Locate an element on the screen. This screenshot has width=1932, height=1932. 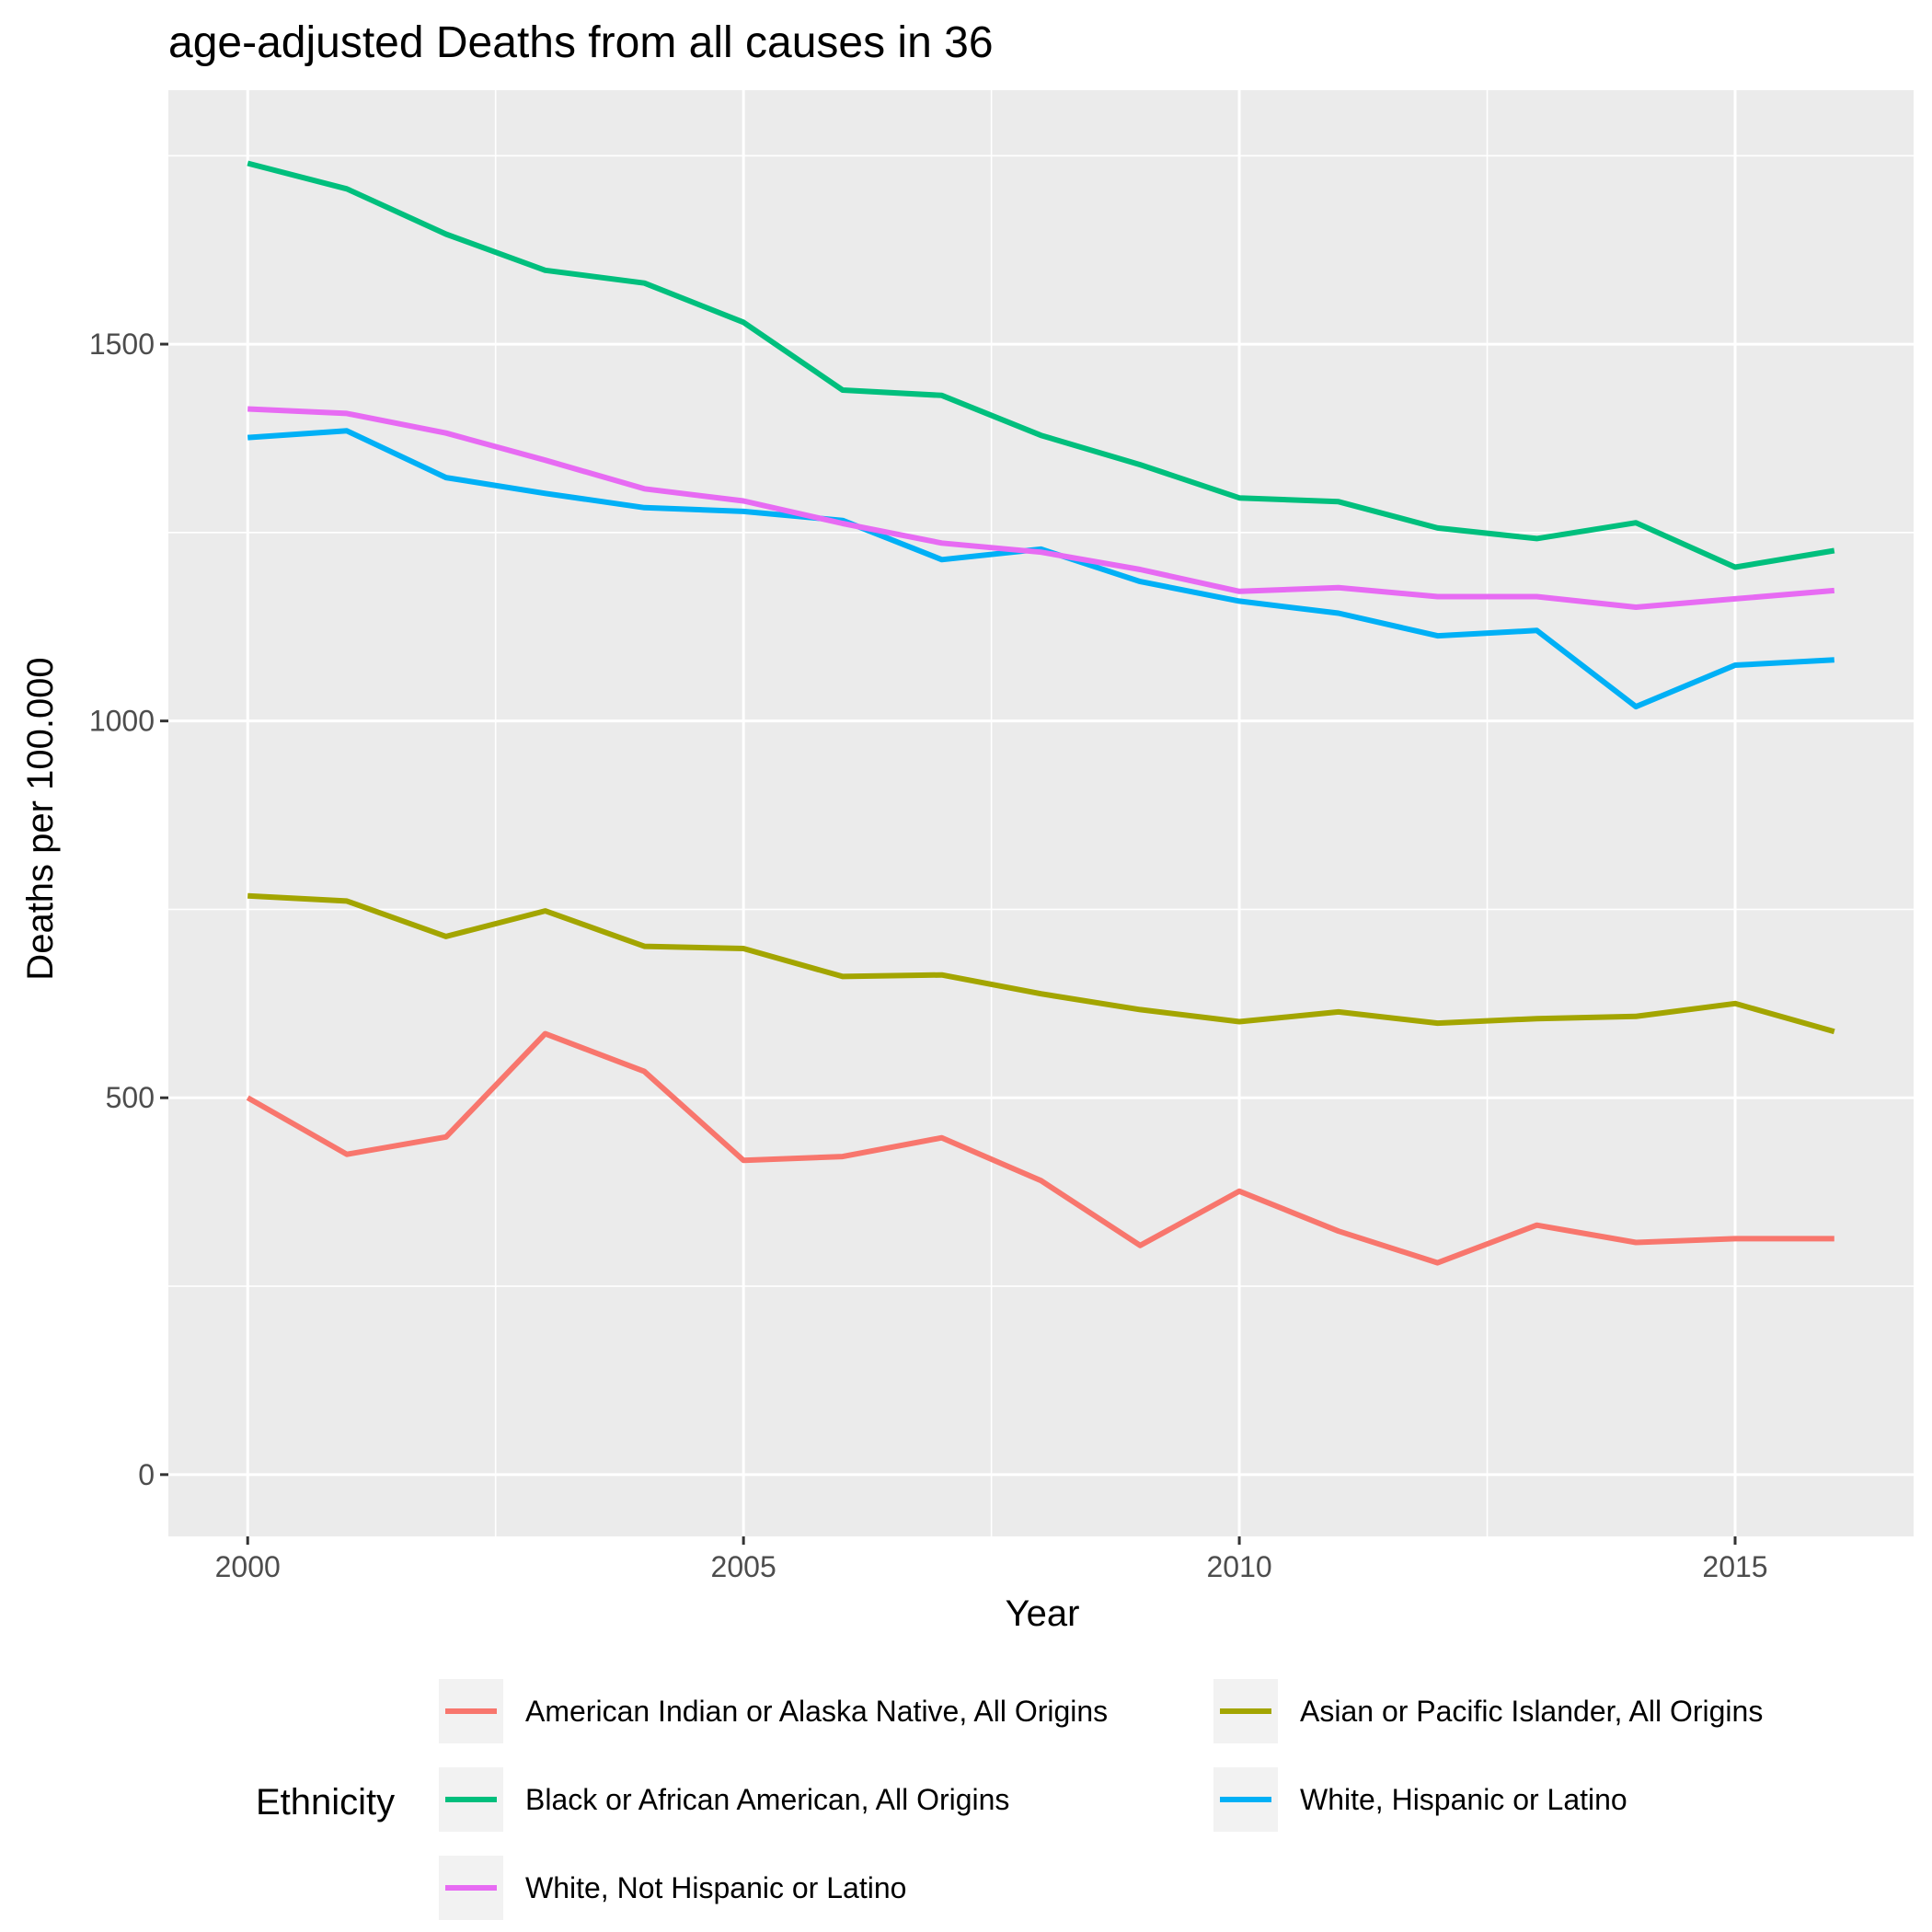
x-tick-label: 2000 is located at coordinates (248, 1566).